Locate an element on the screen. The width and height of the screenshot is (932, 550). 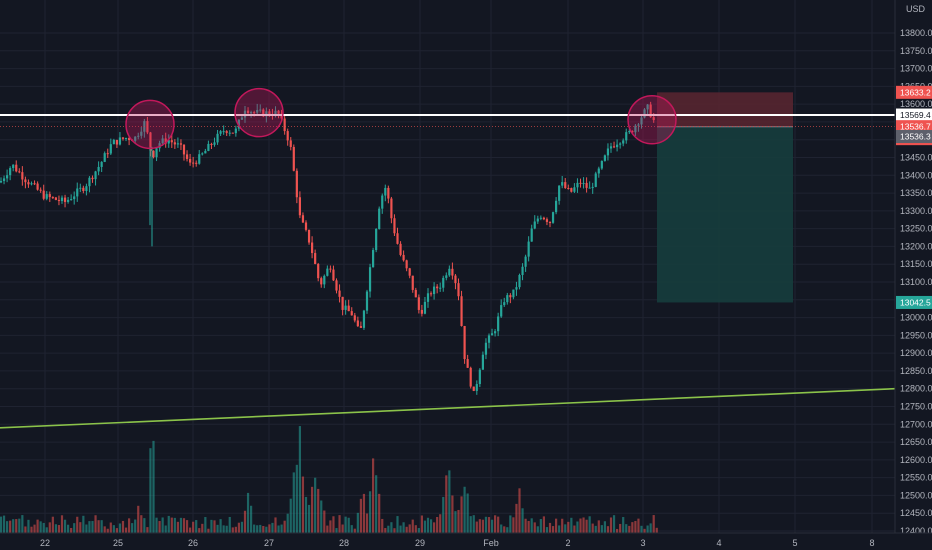
price-tick-label: 12550.0 is located at coordinates (916, 478).